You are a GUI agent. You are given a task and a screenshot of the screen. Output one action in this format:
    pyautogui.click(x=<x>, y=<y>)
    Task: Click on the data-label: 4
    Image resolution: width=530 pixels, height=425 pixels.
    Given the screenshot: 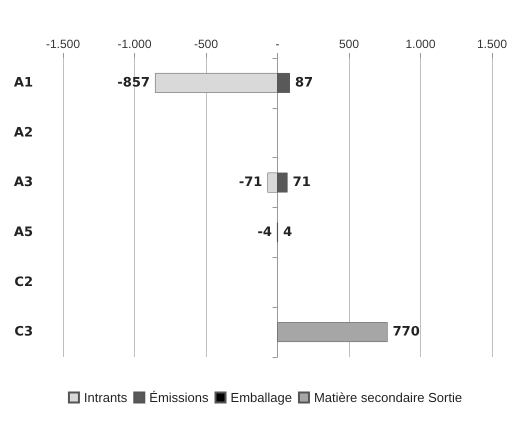 What is the action you would take?
    pyautogui.click(x=287, y=232)
    